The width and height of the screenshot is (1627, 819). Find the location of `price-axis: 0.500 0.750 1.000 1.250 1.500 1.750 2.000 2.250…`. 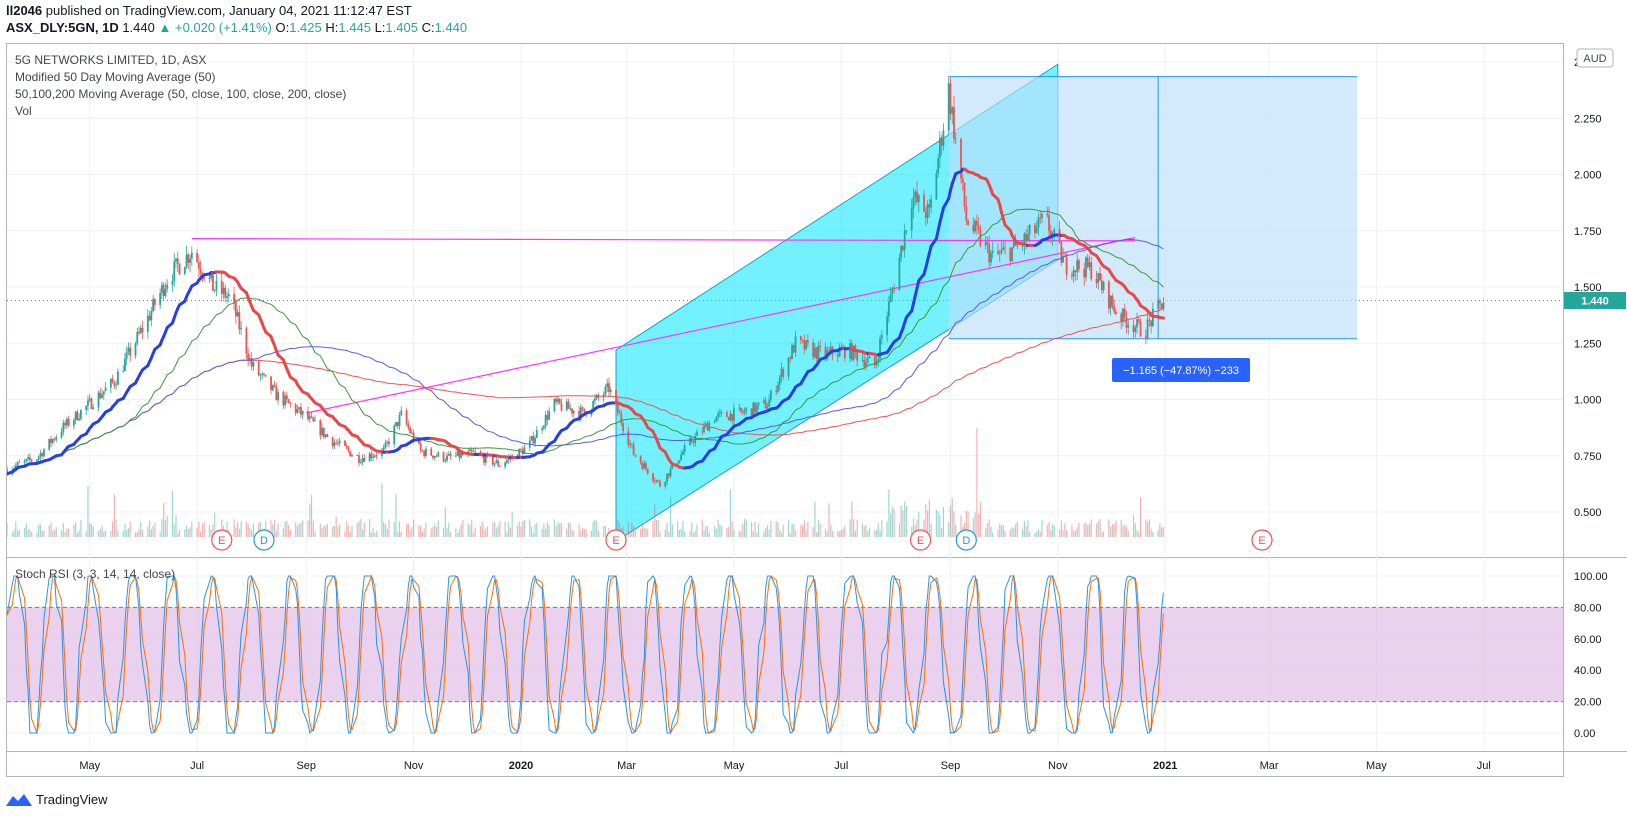

price-axis: 0.500 0.750 1.000 1.250 1.500 1.750 2.000 2.250… is located at coordinates (1588, 288).